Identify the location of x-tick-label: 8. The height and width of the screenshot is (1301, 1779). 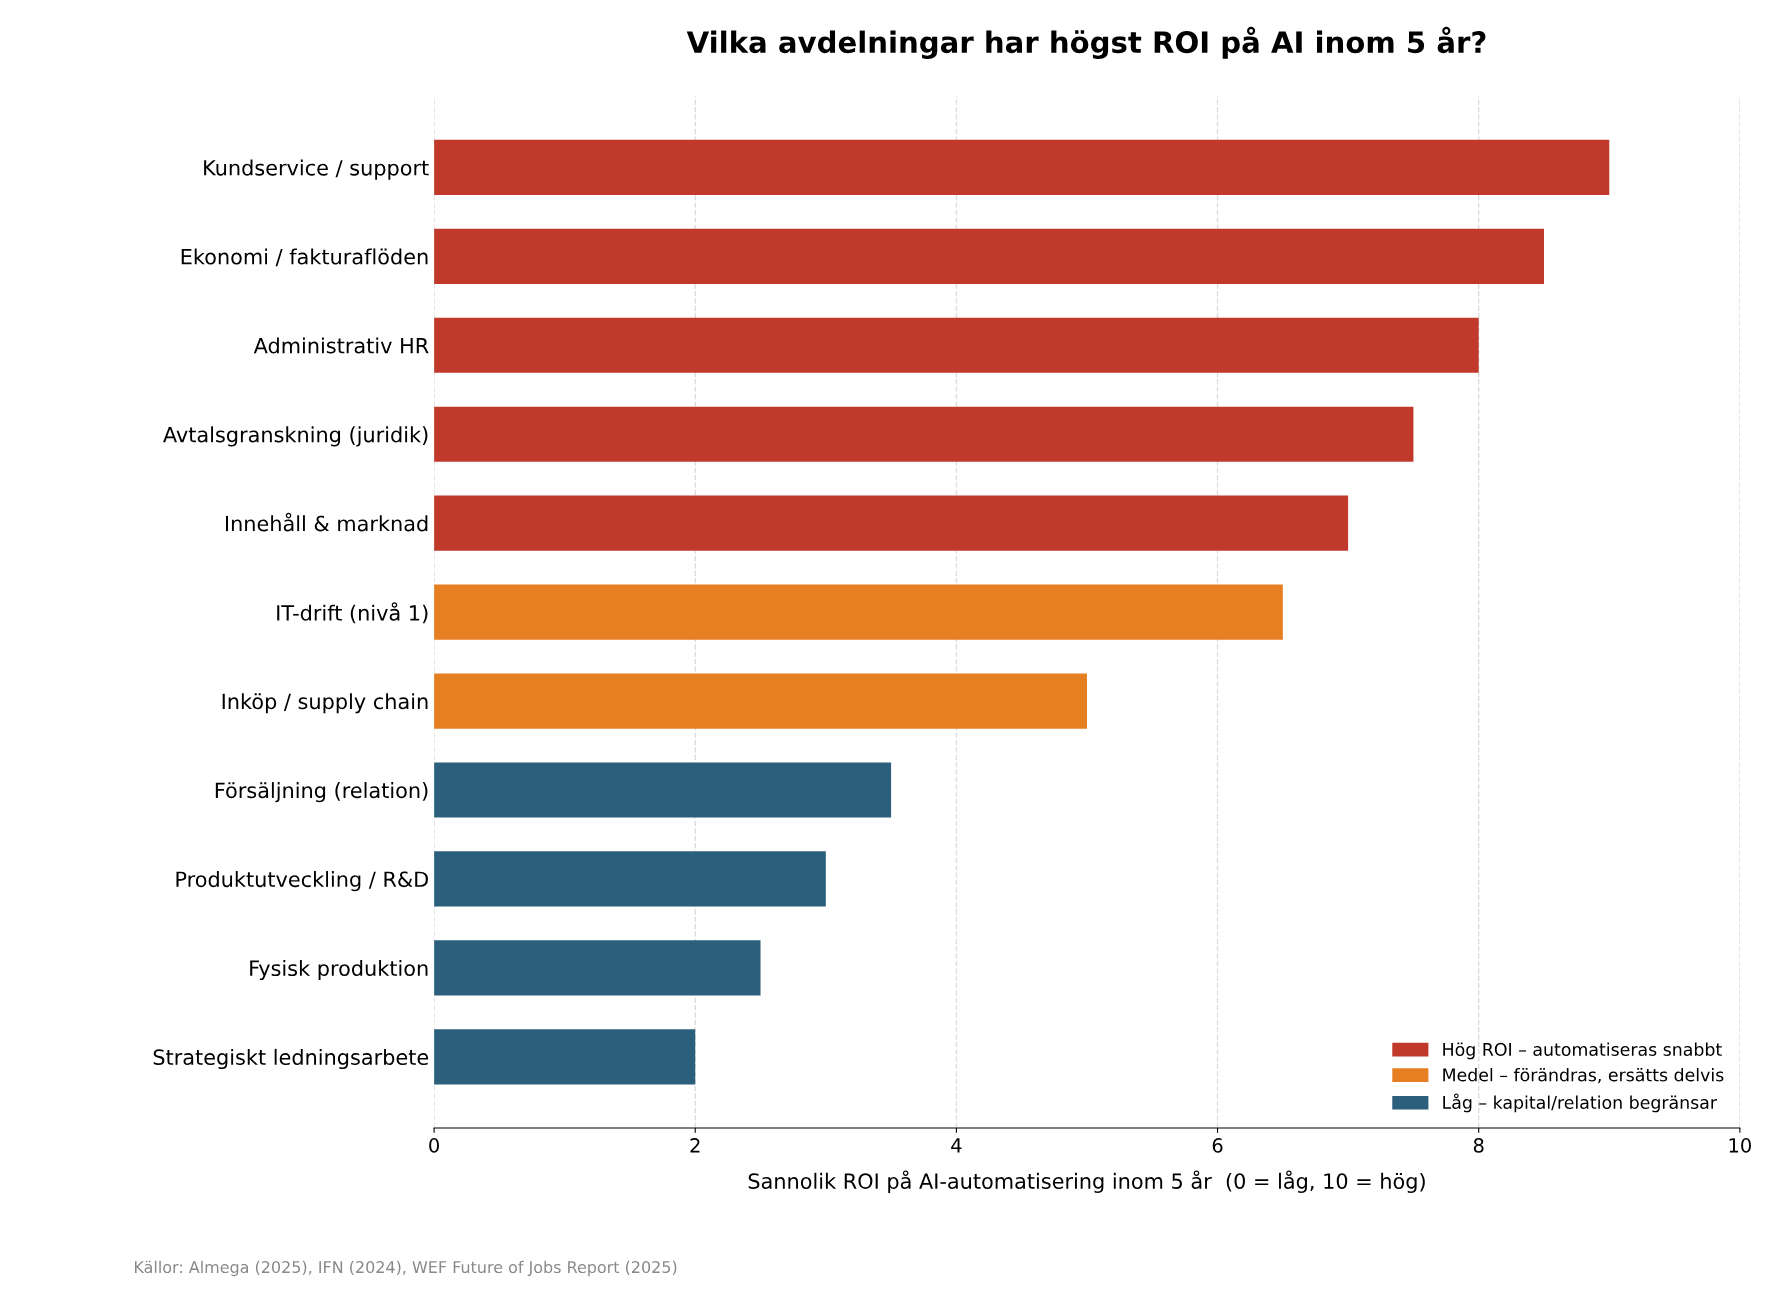
(1478, 1145).